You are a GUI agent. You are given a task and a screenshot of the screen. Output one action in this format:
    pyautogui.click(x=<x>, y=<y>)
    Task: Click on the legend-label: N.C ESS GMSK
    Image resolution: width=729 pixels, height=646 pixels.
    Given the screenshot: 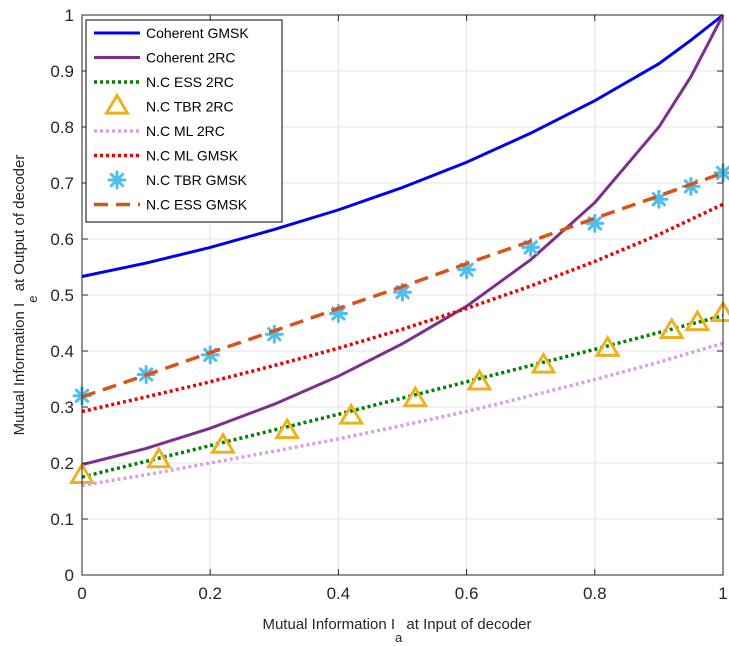 What is the action you would take?
    pyautogui.click(x=197, y=205)
    